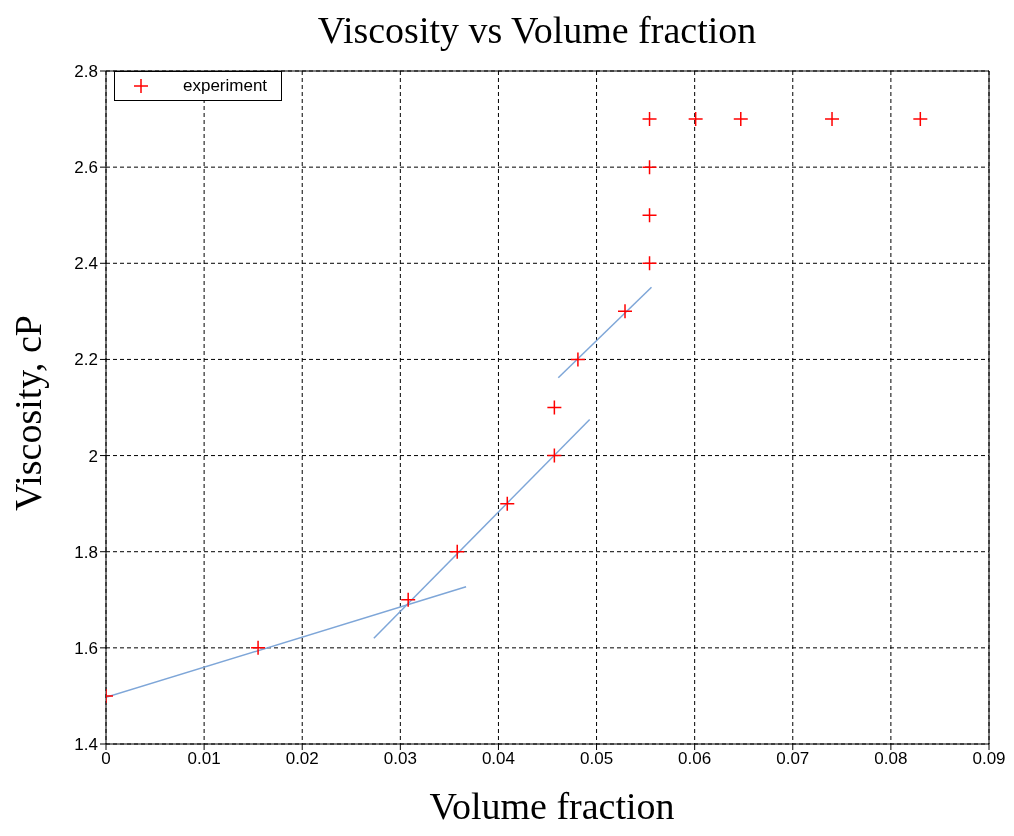  I want to click on x-tick-label: 0.09, so click(989, 759).